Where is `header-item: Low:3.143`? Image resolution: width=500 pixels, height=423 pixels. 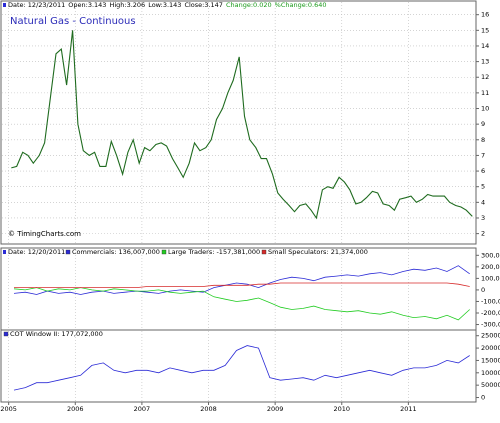 header-item: Low:3.143 is located at coordinates (164, 5).